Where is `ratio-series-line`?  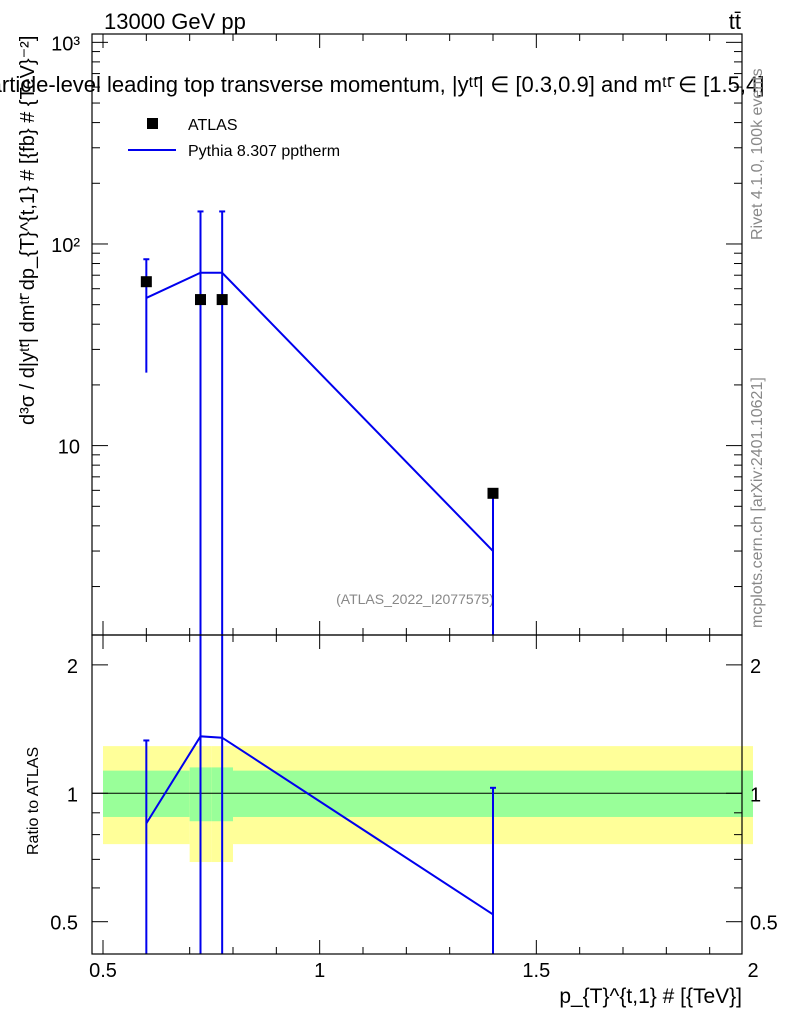 ratio-series-line is located at coordinates (319, 825).